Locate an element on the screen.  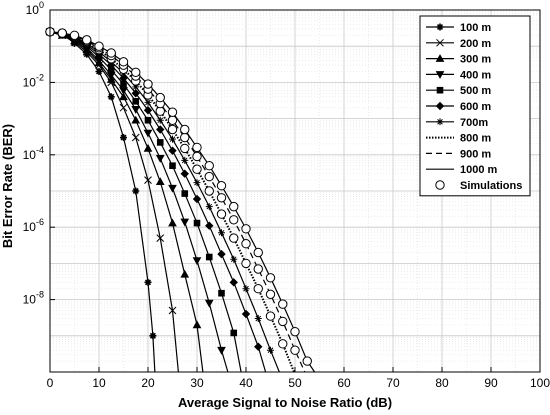
x-tick-label: 20 is located at coordinates (148, 383).